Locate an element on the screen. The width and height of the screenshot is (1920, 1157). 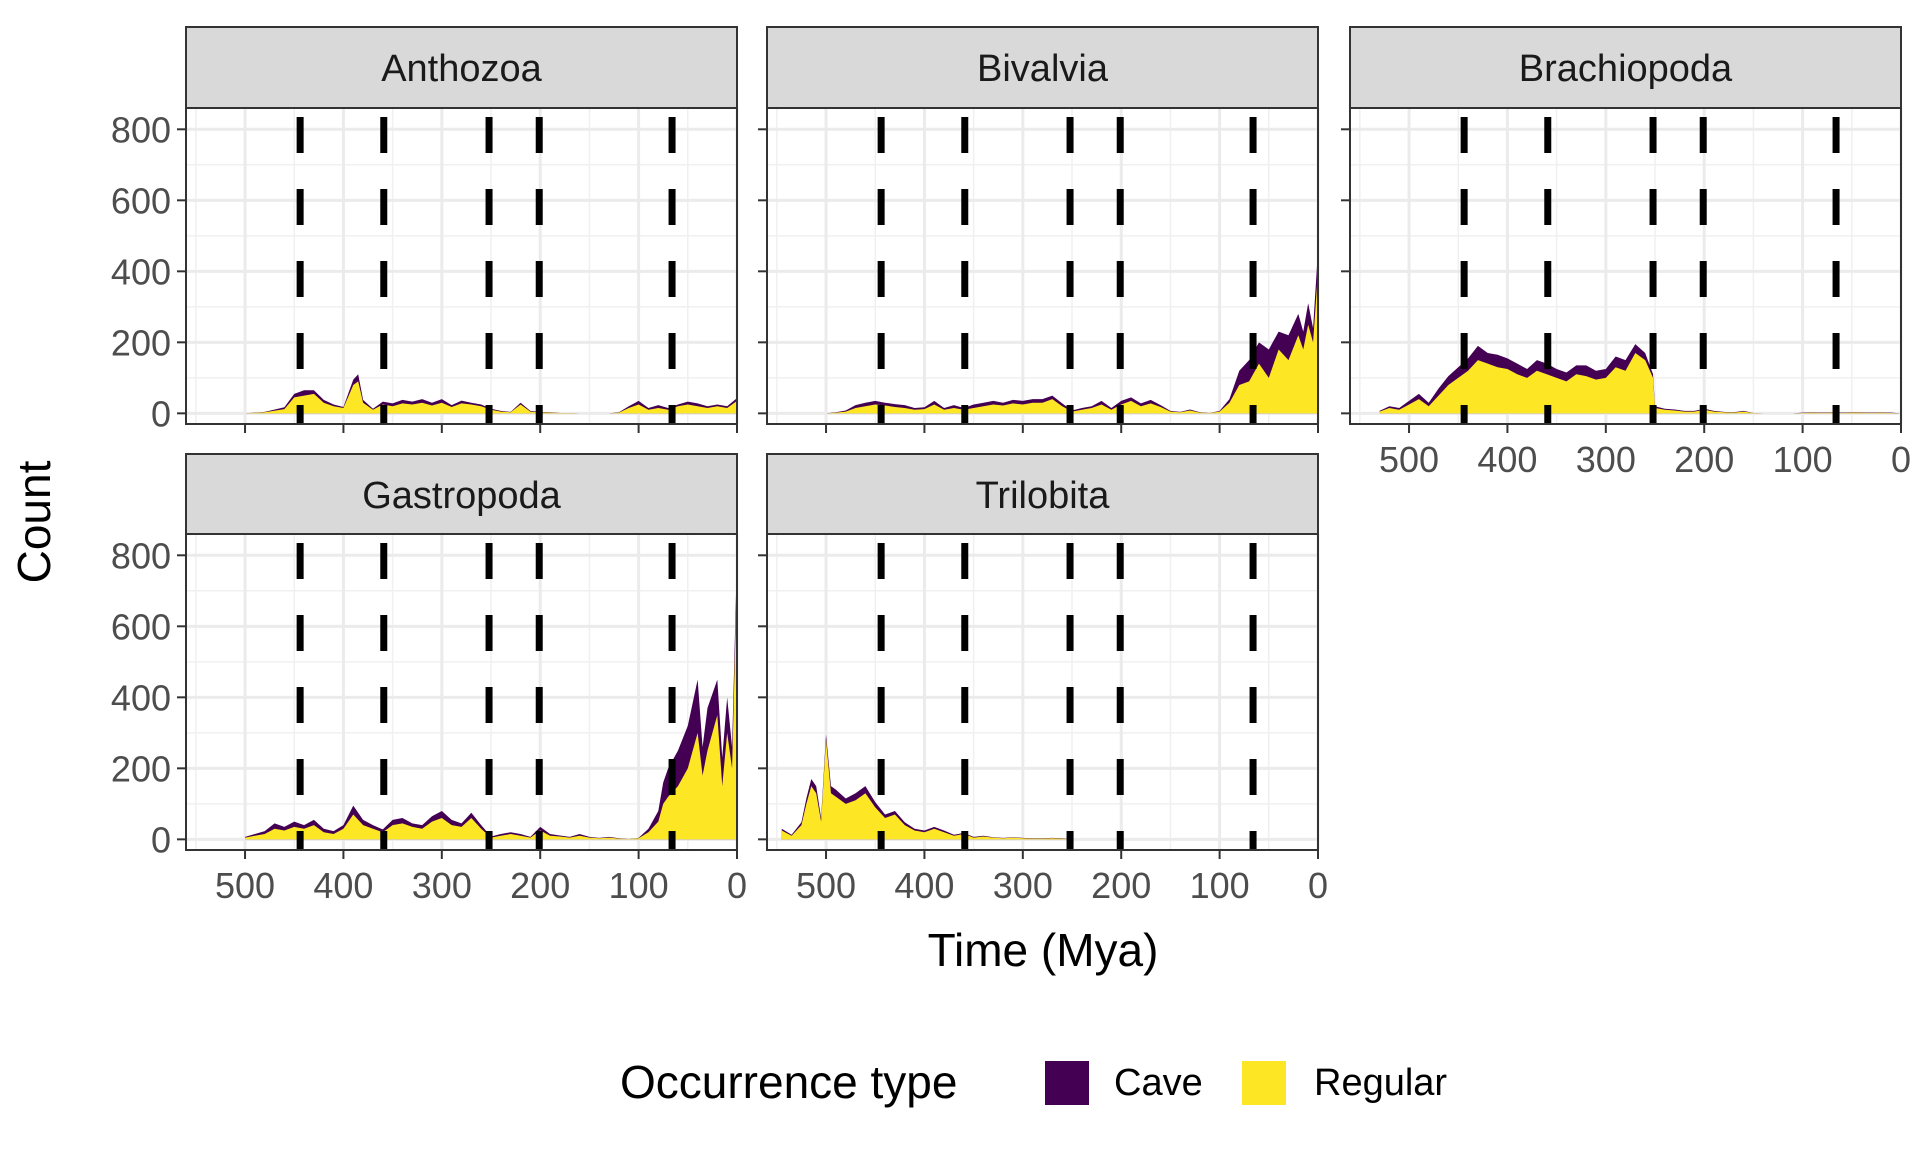
panel-background-bivalvia is located at coordinates (1042, 266).